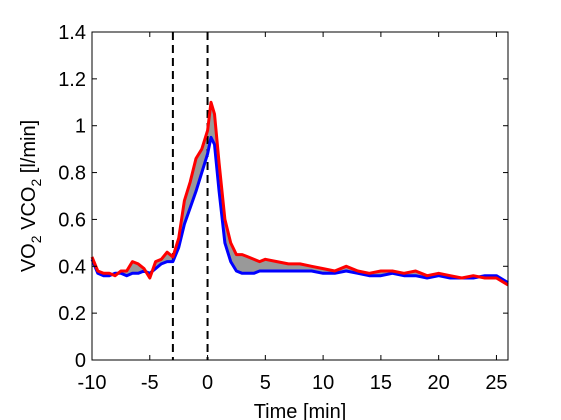  I want to click on y-axis-label: VO2 VCO2 [l/min], so click(31, 196).